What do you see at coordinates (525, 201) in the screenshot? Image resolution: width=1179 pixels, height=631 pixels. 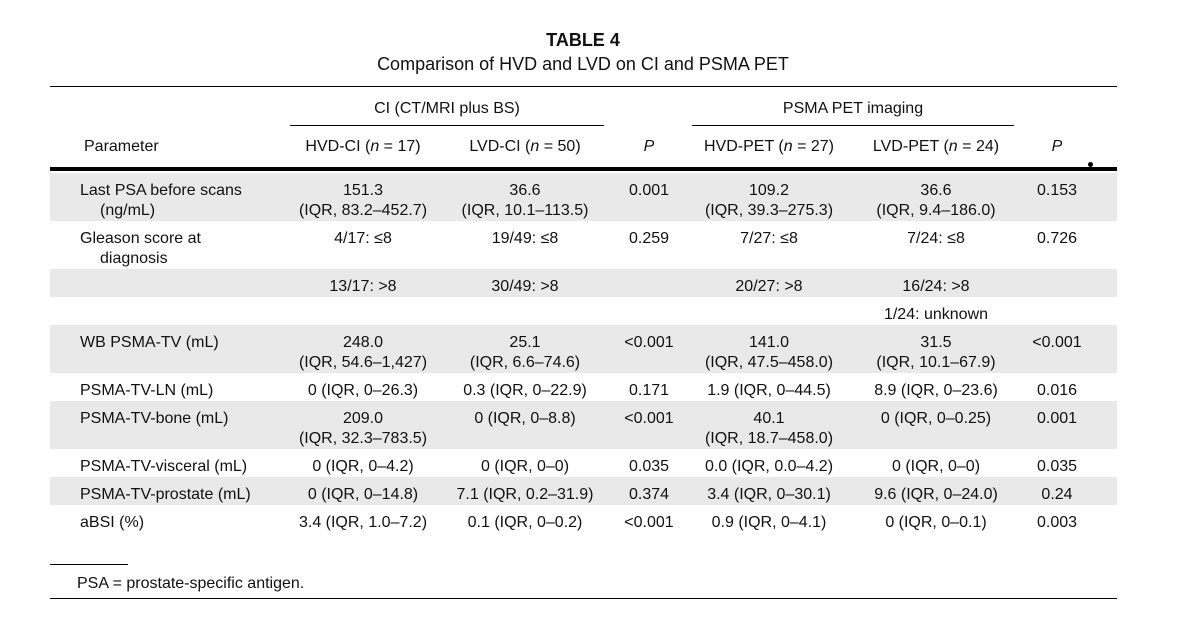 I see `cell-lvd-ci: 36.6 (IQR, 10.1–113.5)` at bounding box center [525, 201].